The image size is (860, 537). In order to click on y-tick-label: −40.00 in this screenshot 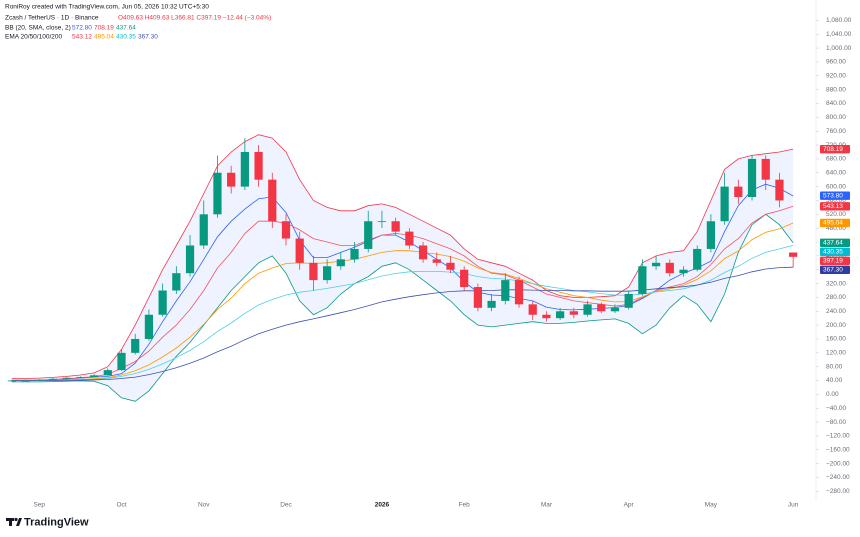, I will do `click(836, 408)`.